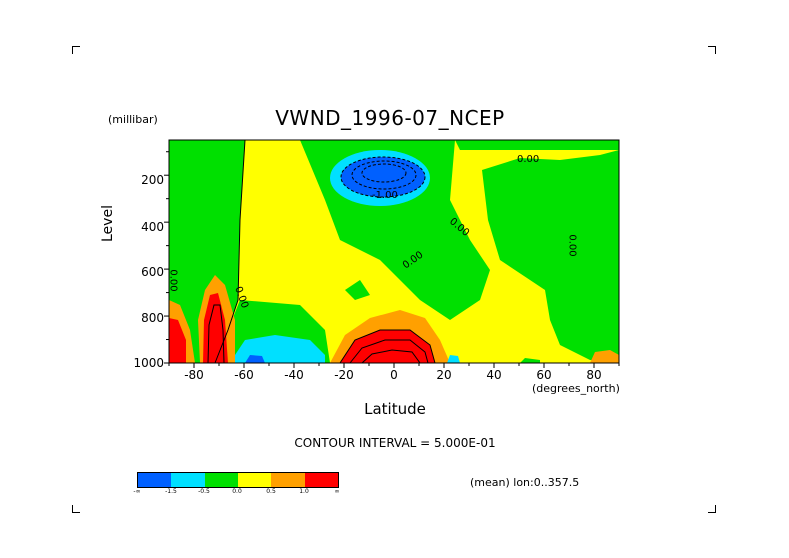 This screenshot has width=789, height=558. What do you see at coordinates (304, 491) in the screenshot?
I see `colorbar-label: 1.0` at bounding box center [304, 491].